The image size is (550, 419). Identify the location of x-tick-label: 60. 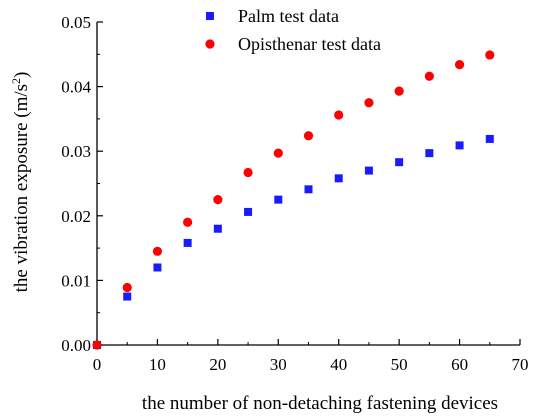
(459, 364).